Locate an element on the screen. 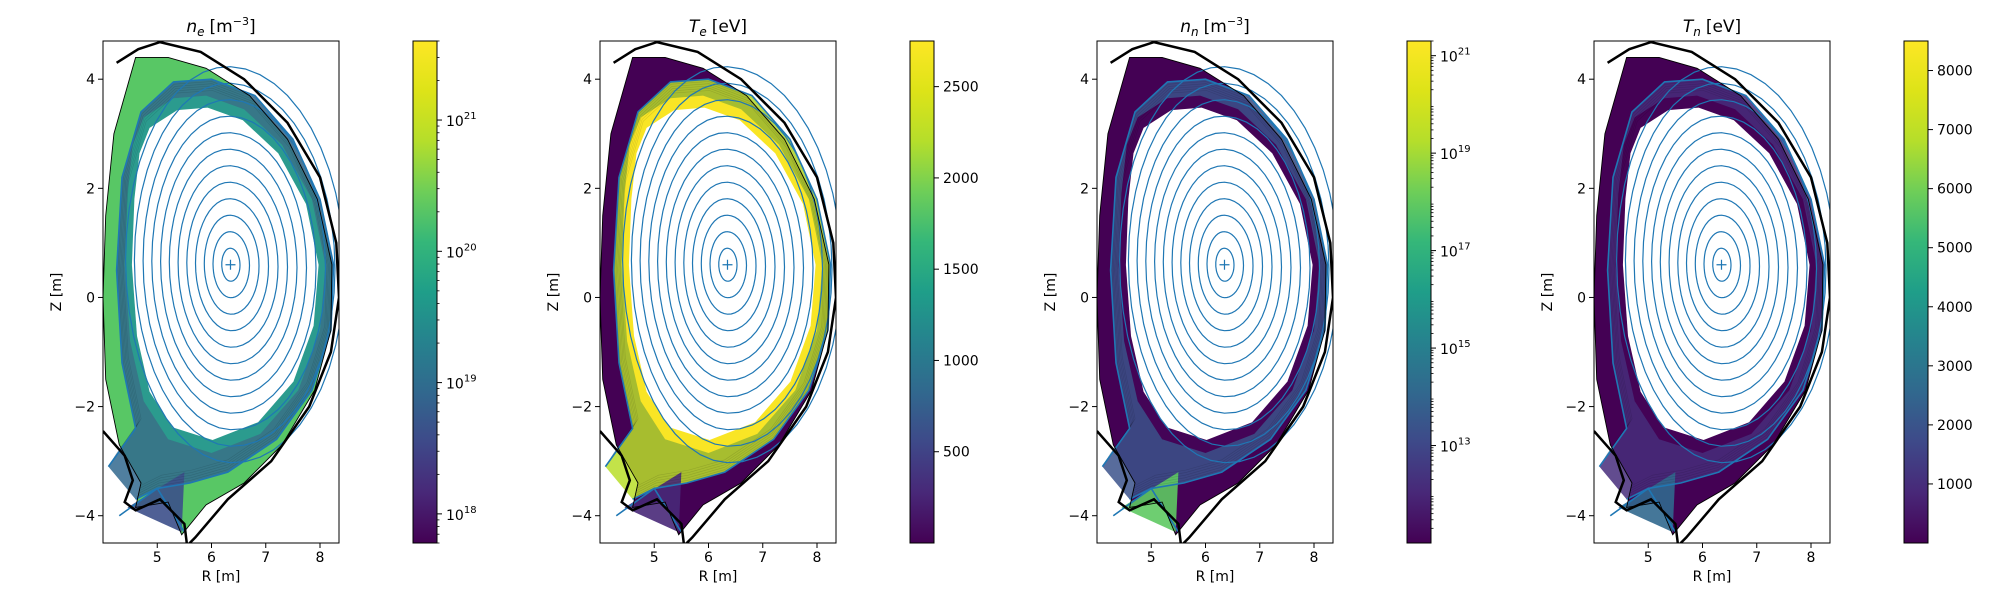  colorbar-tick-label: 4000 is located at coordinates (1955, 308).